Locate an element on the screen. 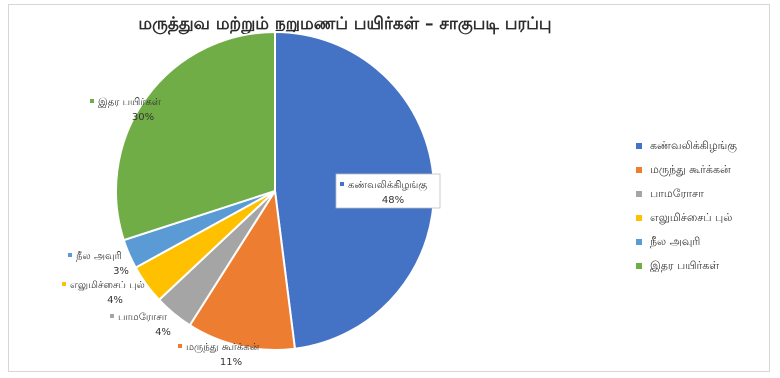 The image size is (780, 378). data-label-percent-0: 48% is located at coordinates (393, 200).